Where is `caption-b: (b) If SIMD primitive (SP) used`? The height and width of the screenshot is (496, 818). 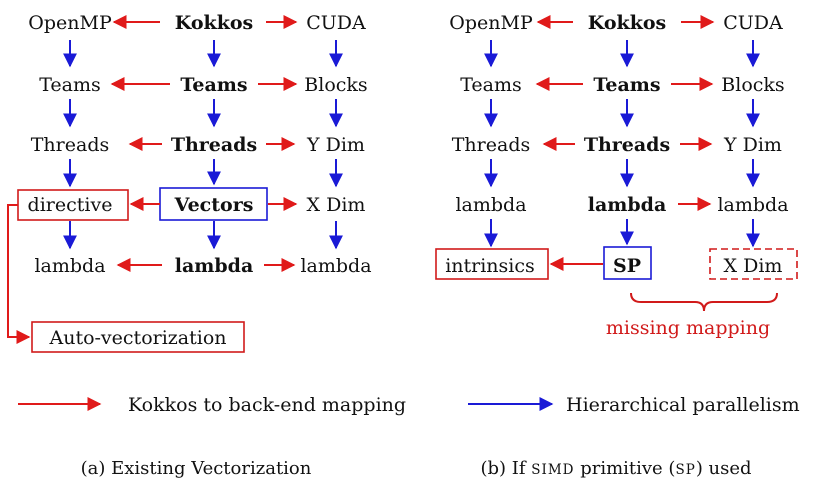
caption-b: (b) If SIMD primitive (SP) used is located at coordinates (615, 468).